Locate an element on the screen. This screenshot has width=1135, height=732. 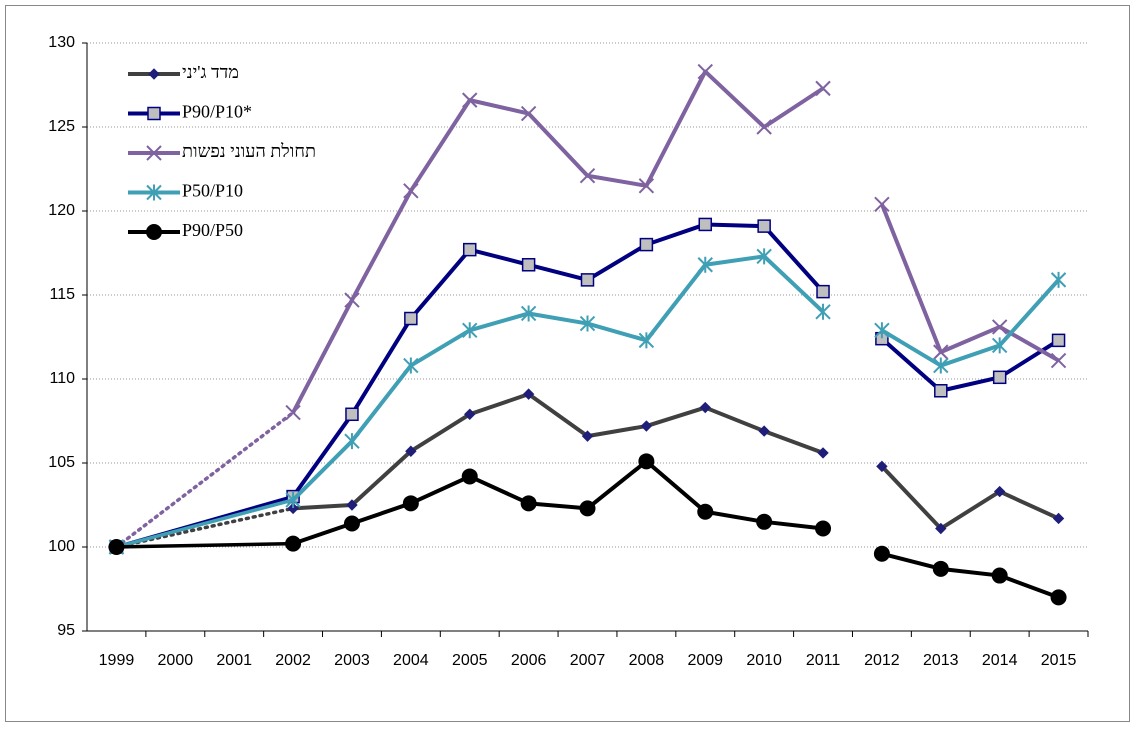
x-tick-label: 2004 is located at coordinates (411, 660).